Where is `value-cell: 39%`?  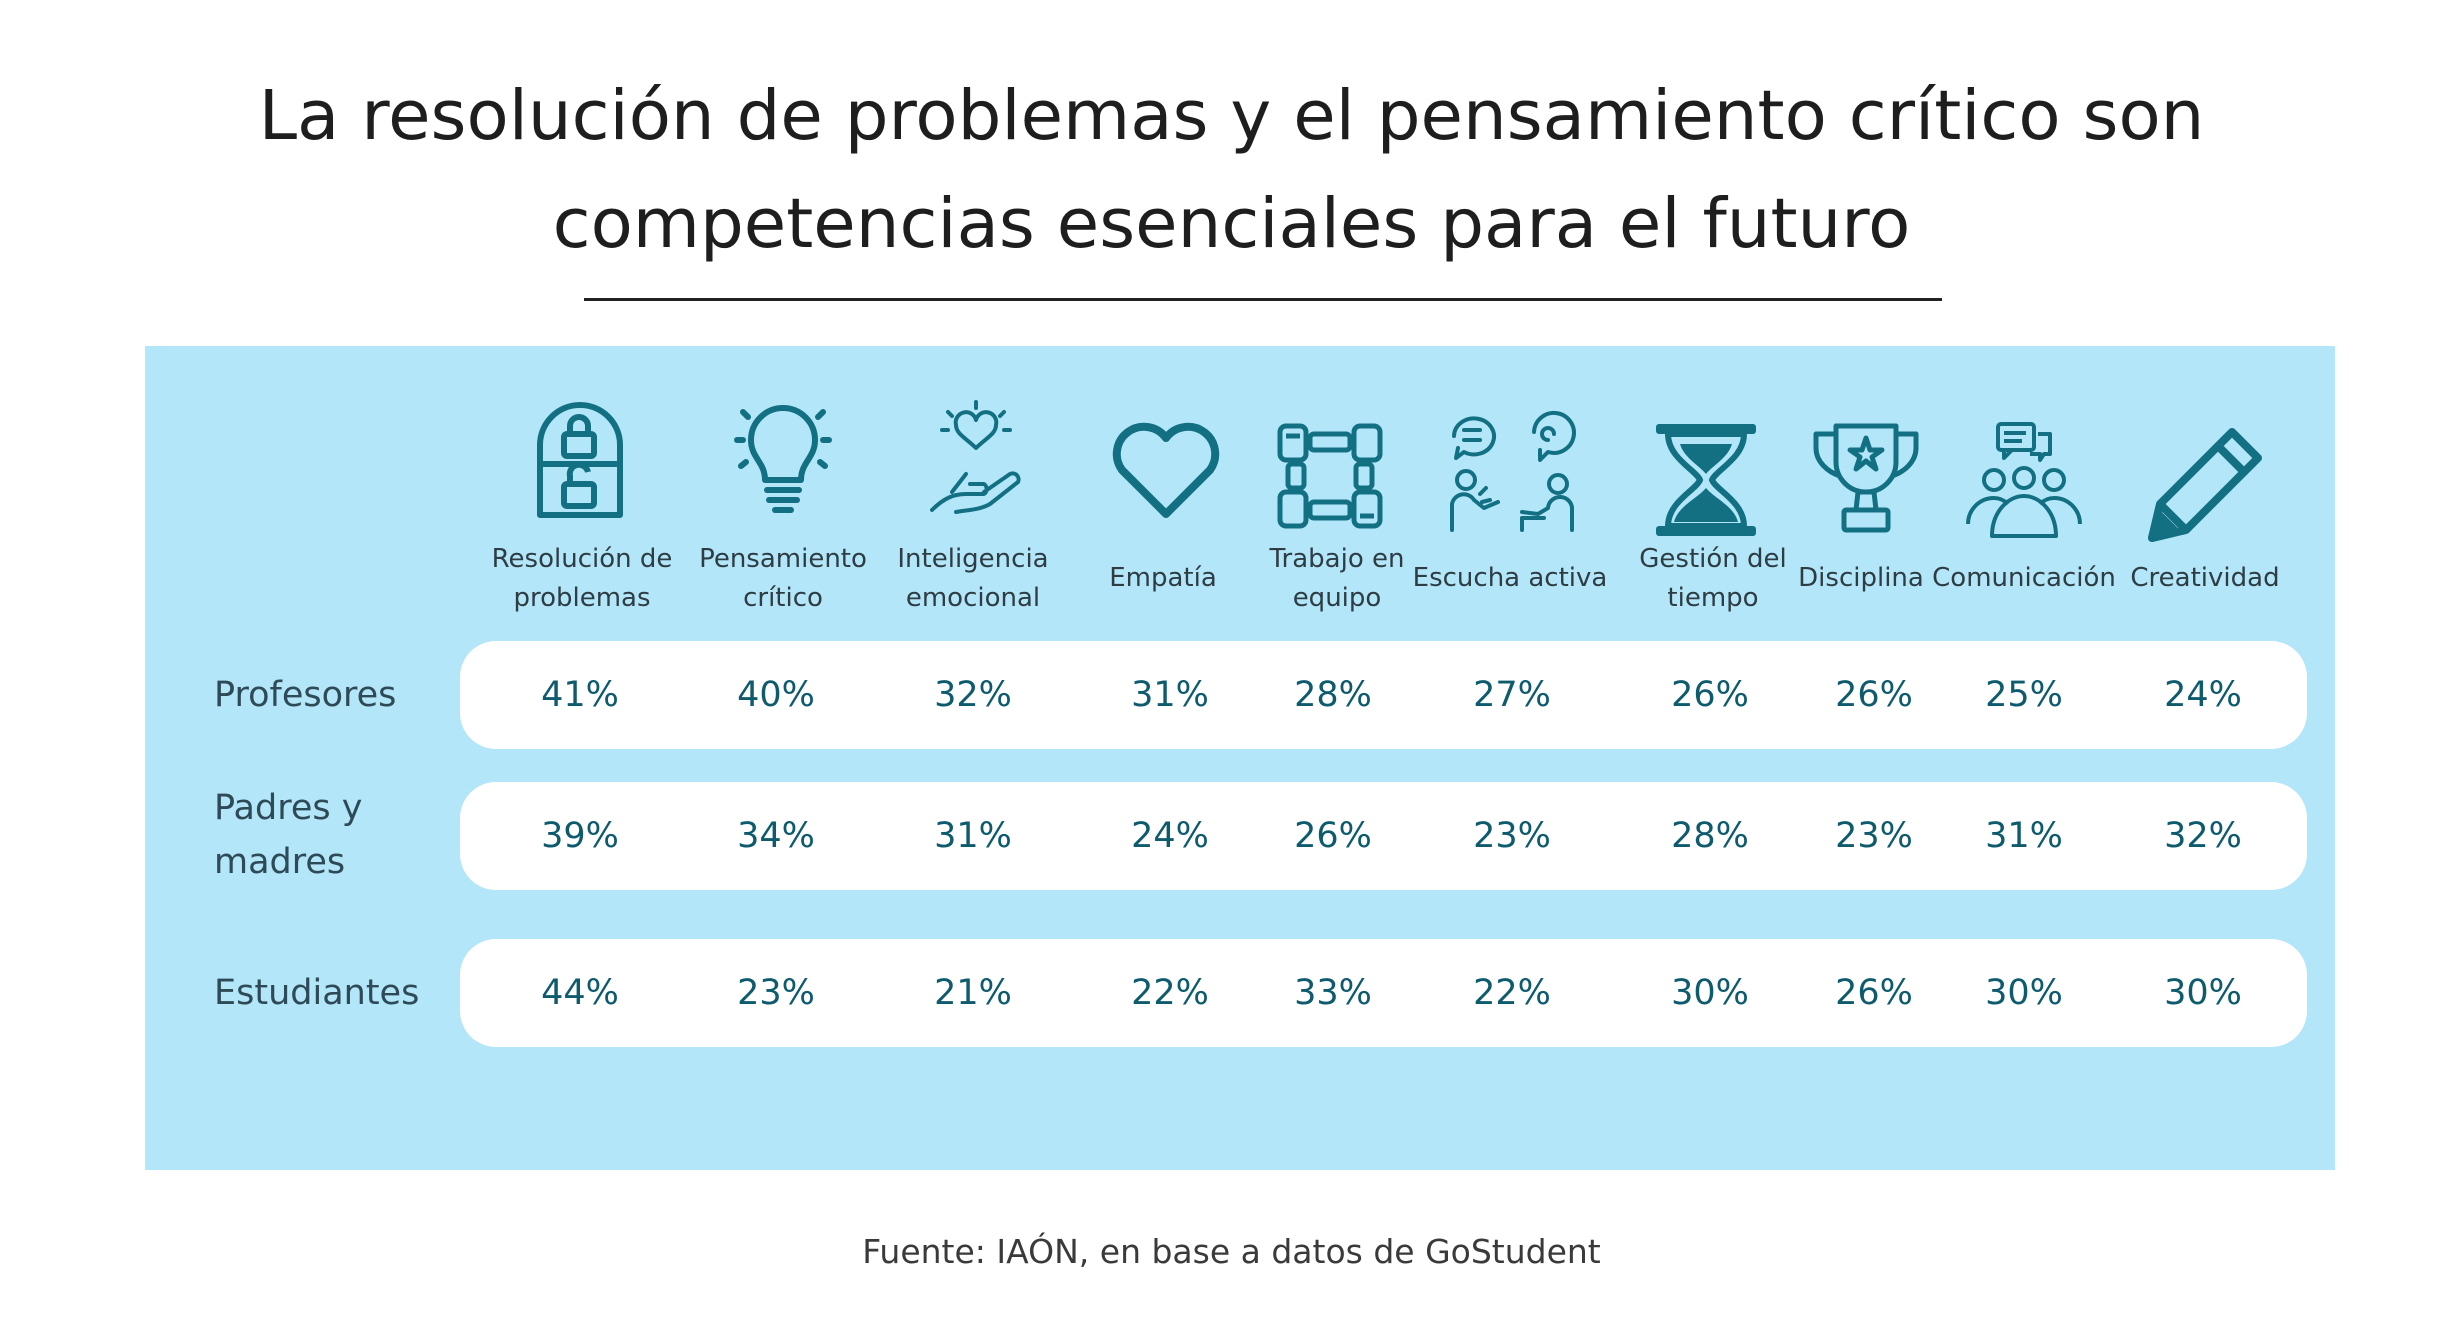
value-cell: 39% is located at coordinates (580, 836).